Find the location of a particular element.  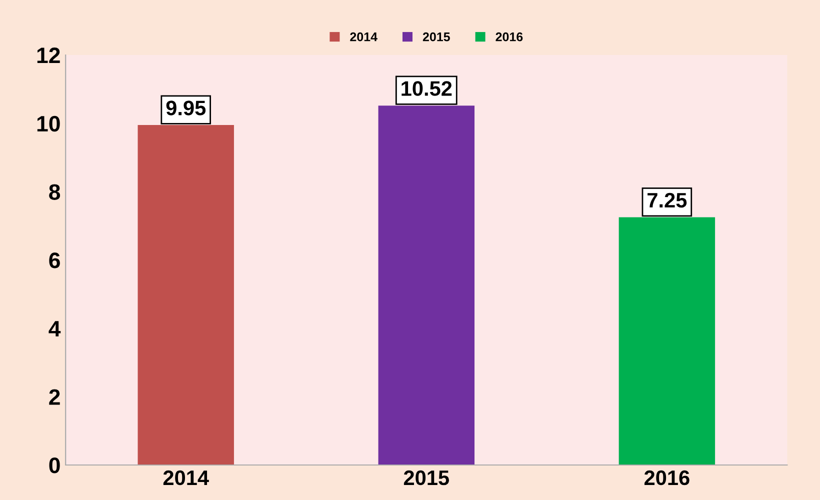

y-tick-label: 6 is located at coordinates (54, 260).